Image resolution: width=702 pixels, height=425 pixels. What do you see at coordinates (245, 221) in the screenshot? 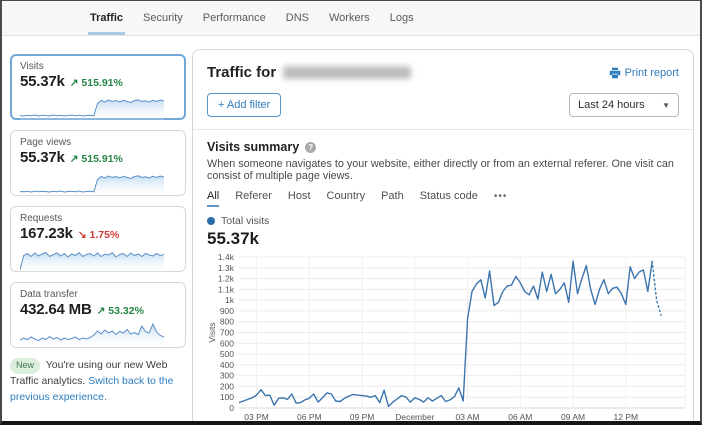
I see `legend-label: Total visits` at bounding box center [245, 221].